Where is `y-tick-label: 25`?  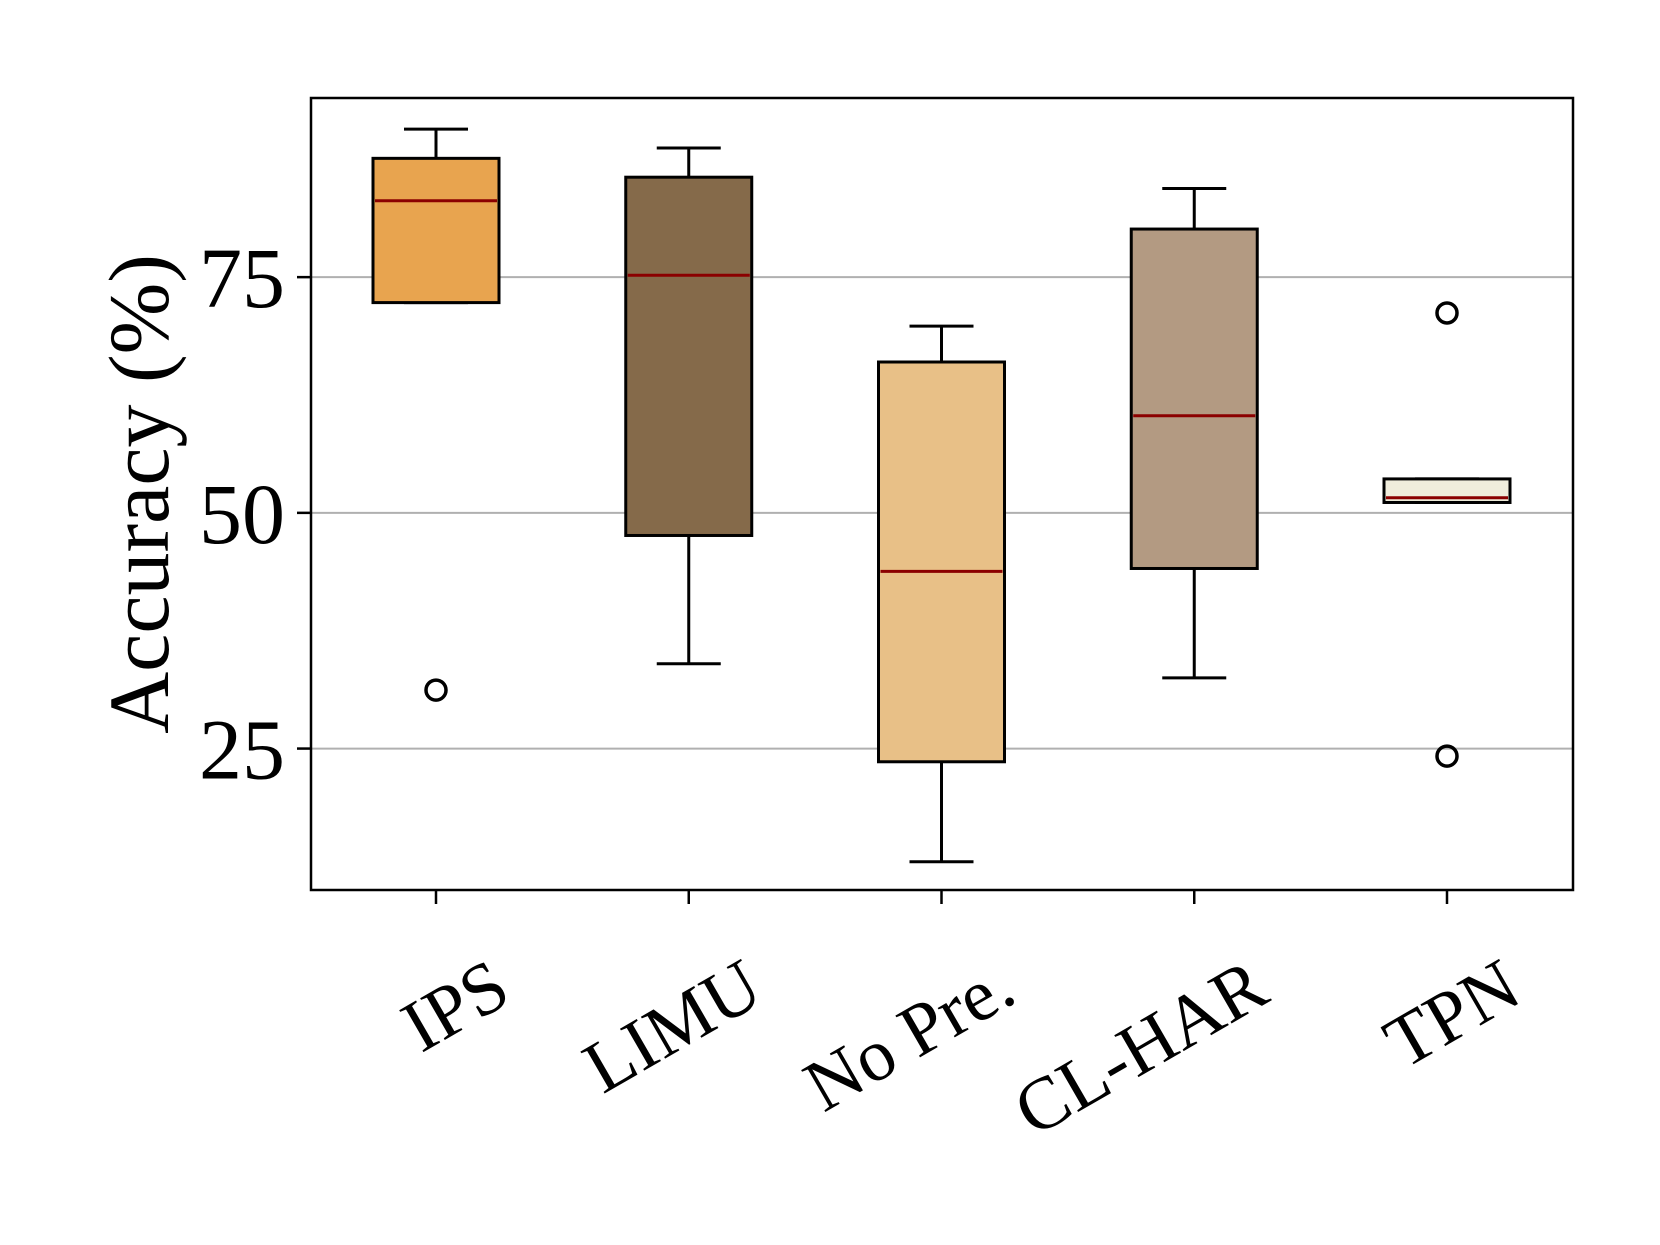
y-tick-label: 25 is located at coordinates (242, 750).